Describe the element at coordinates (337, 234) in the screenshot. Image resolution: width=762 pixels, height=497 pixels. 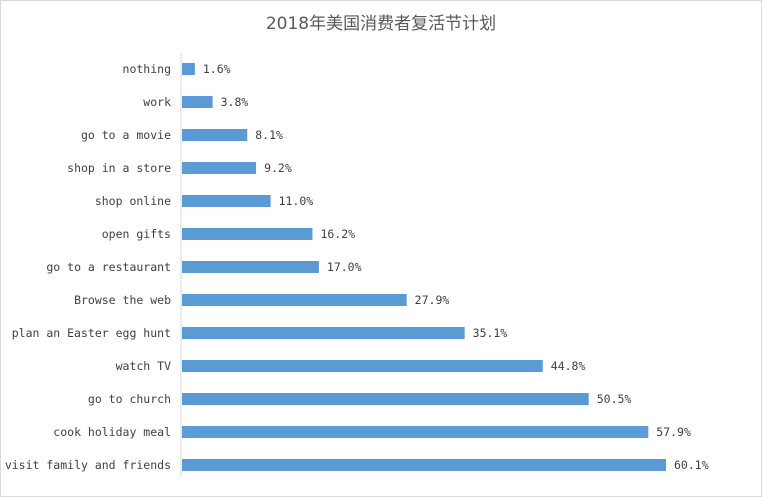
I see `data-label: 16.2%` at that location.